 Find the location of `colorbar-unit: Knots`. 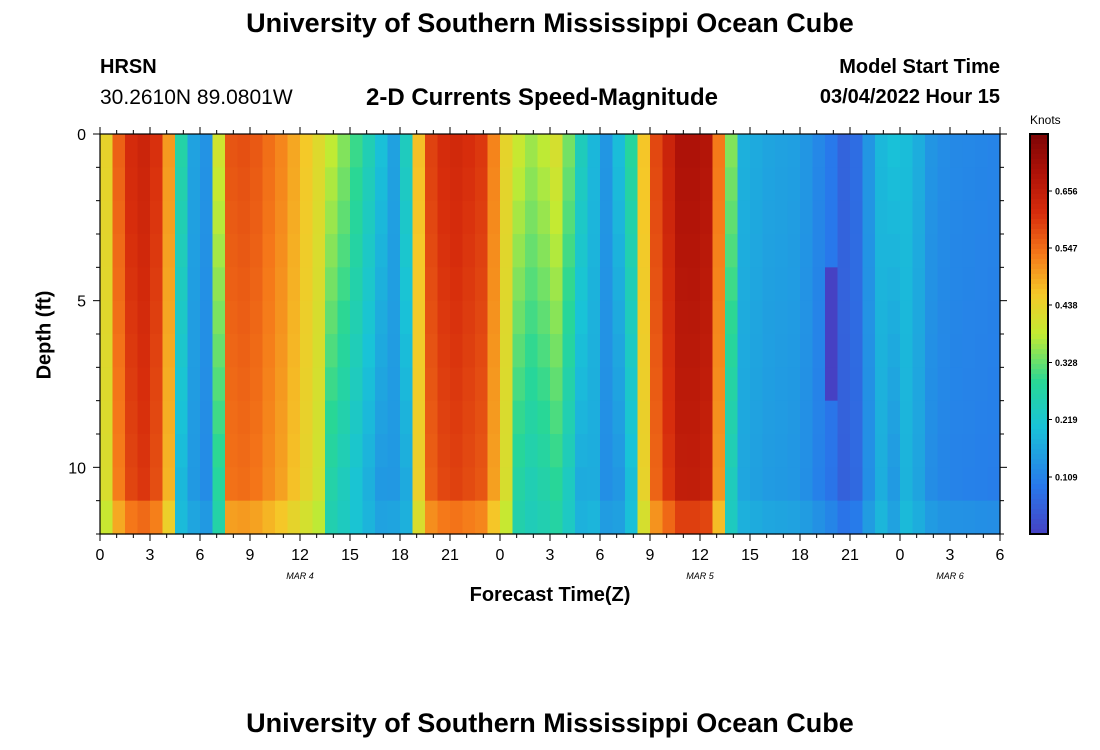

colorbar-unit: Knots is located at coordinates (1045, 120).